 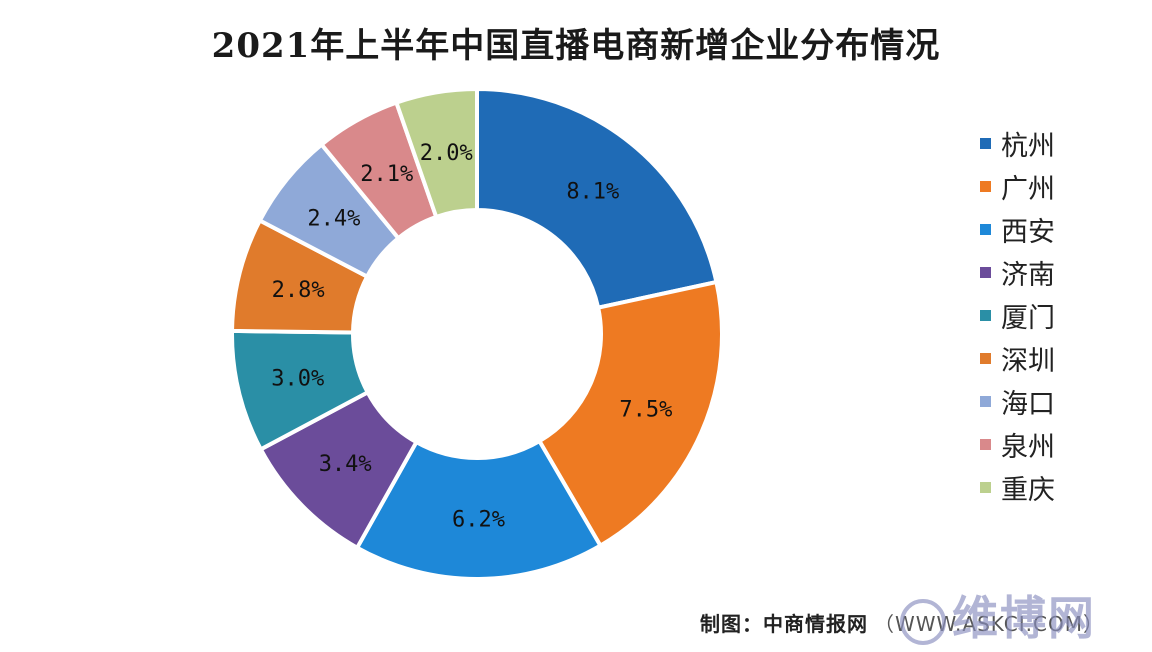 I want to click on legend-item-4: 济南, so click(x=1060, y=272).